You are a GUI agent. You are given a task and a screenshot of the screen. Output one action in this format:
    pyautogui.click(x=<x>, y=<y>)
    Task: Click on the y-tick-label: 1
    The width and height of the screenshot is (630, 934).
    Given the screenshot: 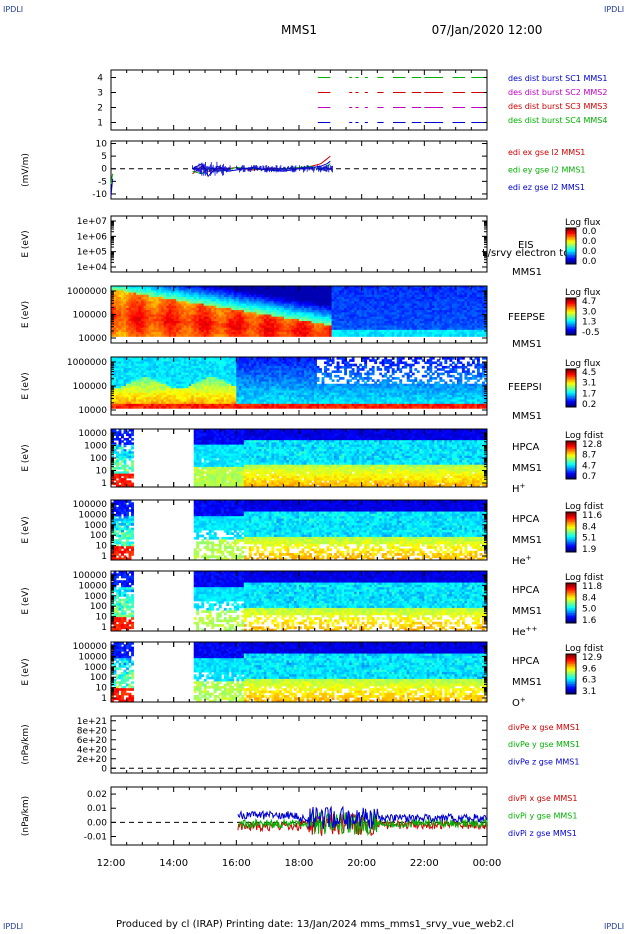 What is the action you would take?
    pyautogui.click(x=100, y=124)
    